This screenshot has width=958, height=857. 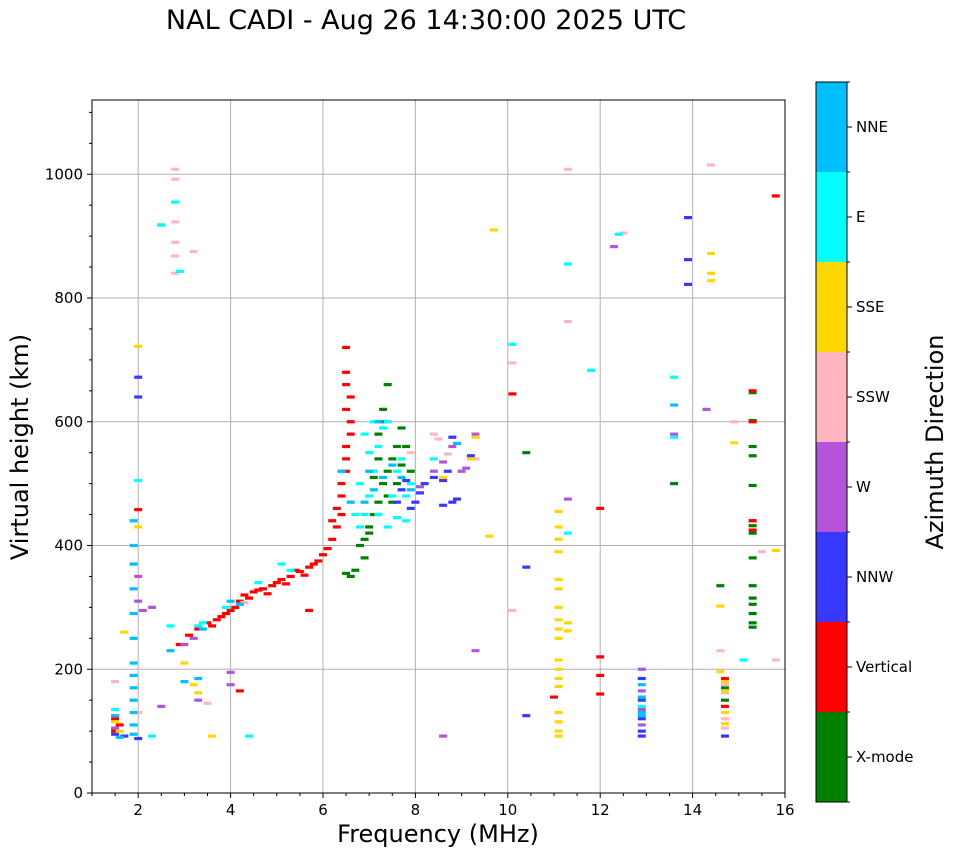 I want to click on y-tick-label: 200, so click(x=68, y=669).